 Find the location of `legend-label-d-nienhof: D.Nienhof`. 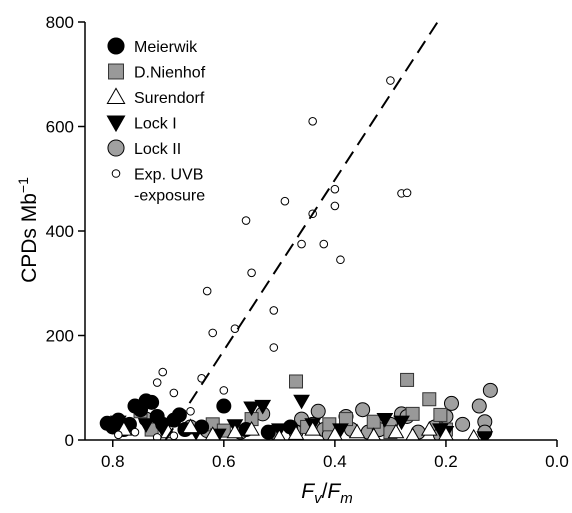

legend-label-d-nienhof: D.Nienhof is located at coordinates (170, 73).